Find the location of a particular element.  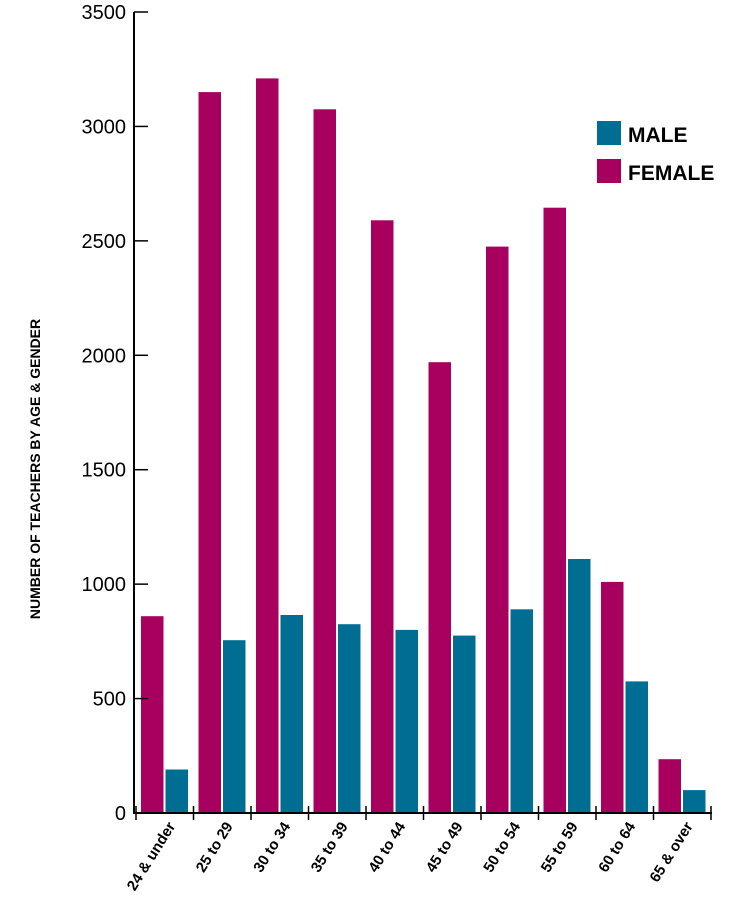

x-tick-label-9: 65 & over is located at coordinates (671, 852).